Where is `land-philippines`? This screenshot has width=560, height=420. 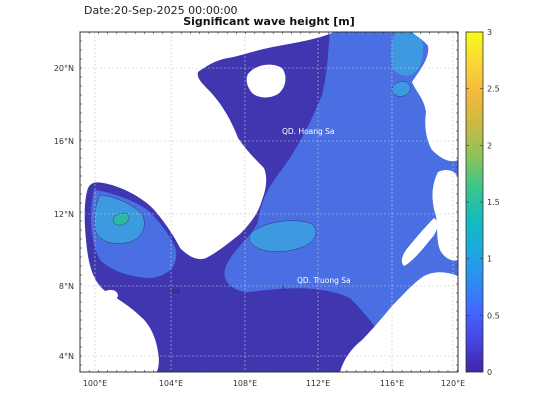
land-philippines is located at coordinates (445, 215).